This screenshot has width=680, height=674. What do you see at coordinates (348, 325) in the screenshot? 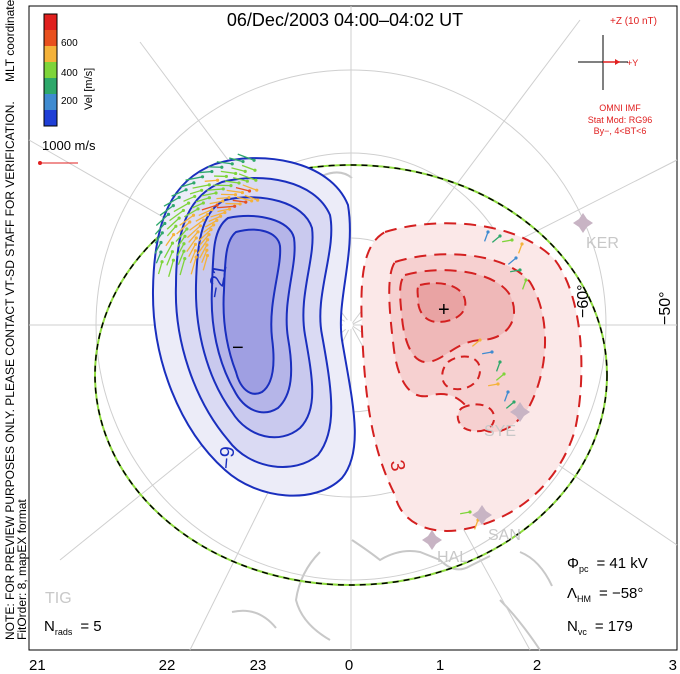
I see `pole-marker` at bounding box center [348, 325].